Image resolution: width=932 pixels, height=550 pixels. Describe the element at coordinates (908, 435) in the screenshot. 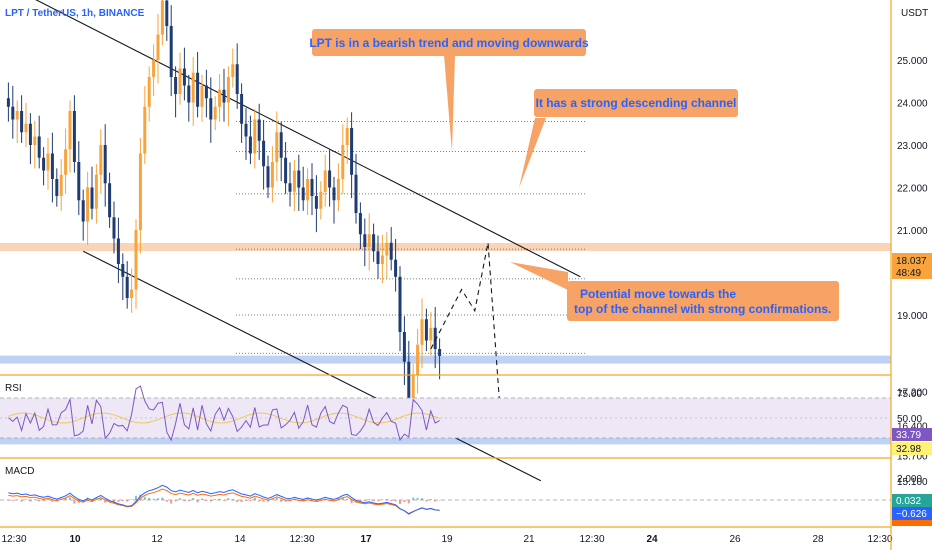

I see `rsi-value-text: 33.79` at that location.